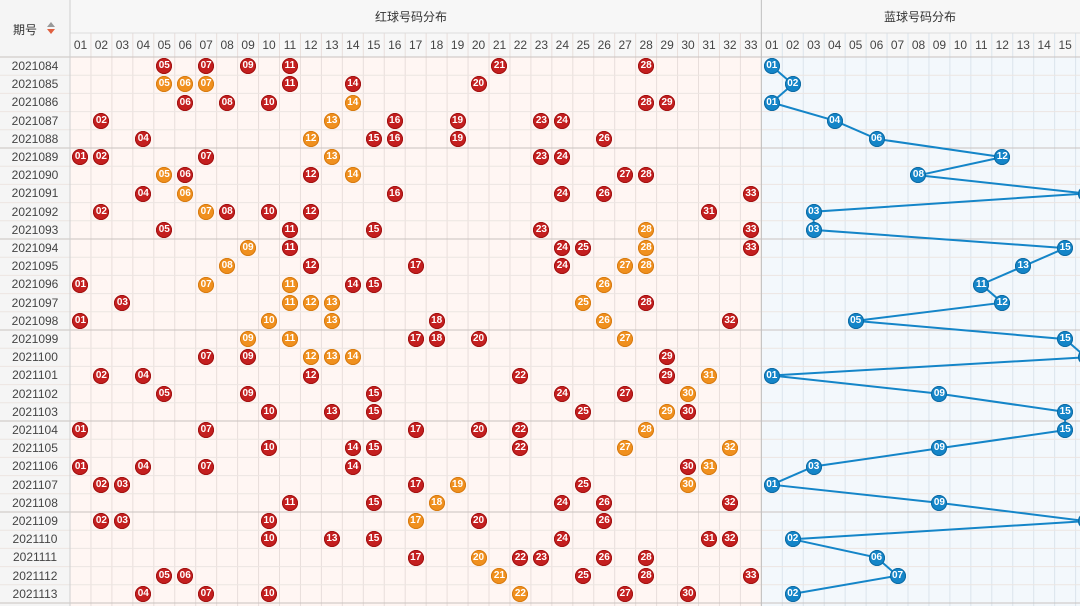 The width and height of the screenshot is (1080, 606). I want to click on red-ball: 31, so click(708, 211).